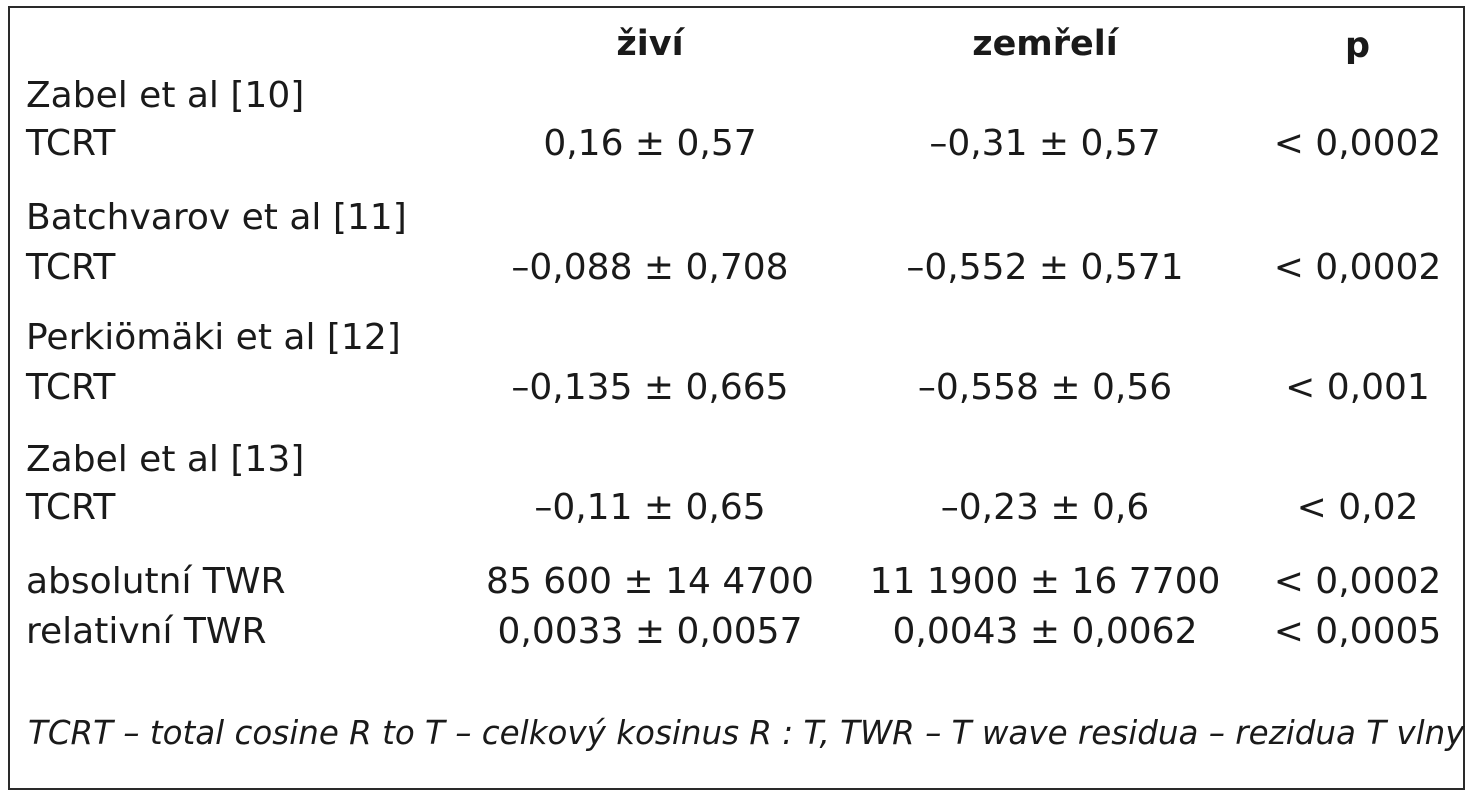 The height and width of the screenshot is (800, 1473). I want to click on study-title: Perkiömäki et al [12], so click(213, 337).